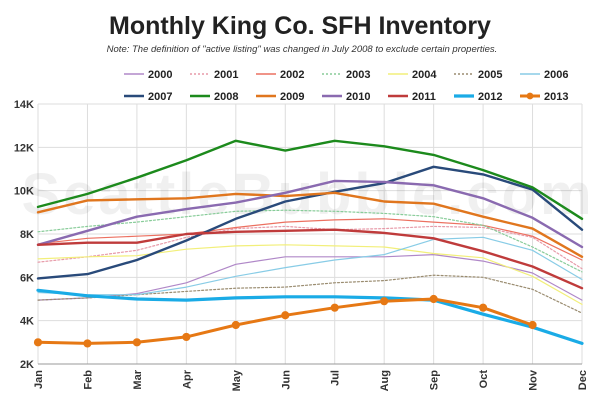  I want to click on series-line-2011, so click(310, 259).